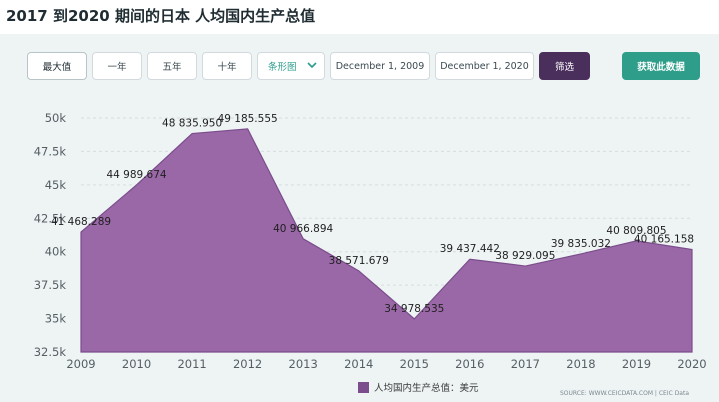  What do you see at coordinates (525, 364) in the screenshot?
I see `x-tick-label: 2017` at bounding box center [525, 364].